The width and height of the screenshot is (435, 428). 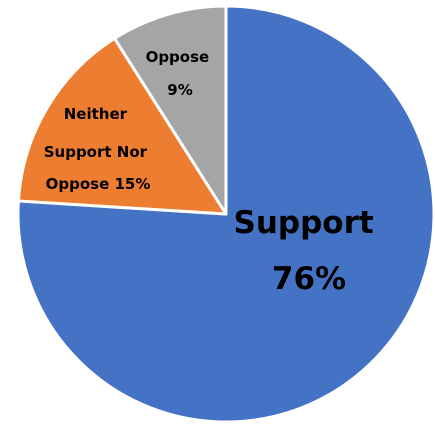 I want to click on label-support: Support 76%, so click(x=309, y=251).